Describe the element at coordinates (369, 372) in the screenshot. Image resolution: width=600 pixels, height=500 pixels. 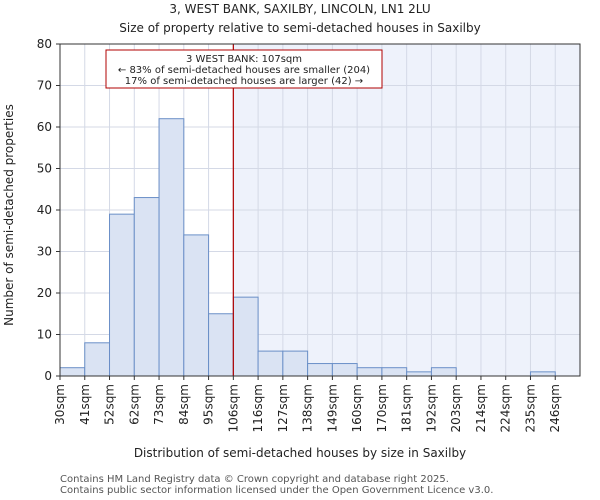
I see `bar-160sqm` at that location.